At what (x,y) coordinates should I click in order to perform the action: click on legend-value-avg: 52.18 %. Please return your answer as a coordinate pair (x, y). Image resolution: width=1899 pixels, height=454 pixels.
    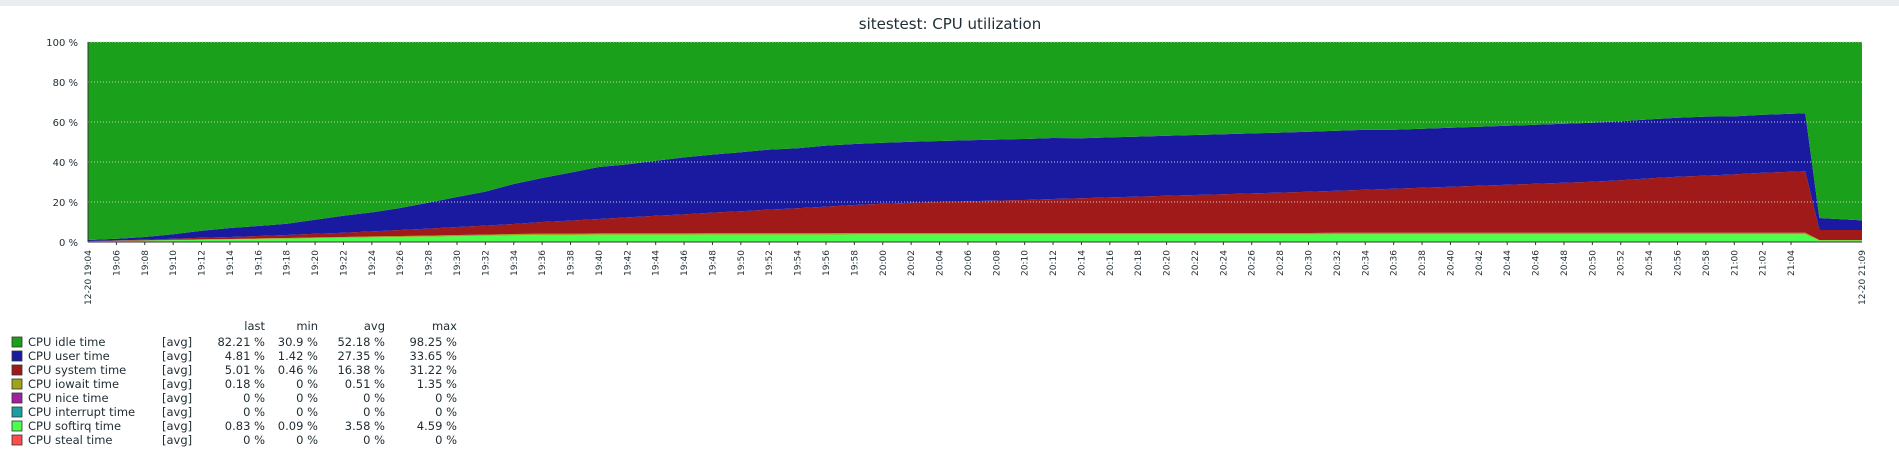
    Looking at the image, I should click on (361, 342).